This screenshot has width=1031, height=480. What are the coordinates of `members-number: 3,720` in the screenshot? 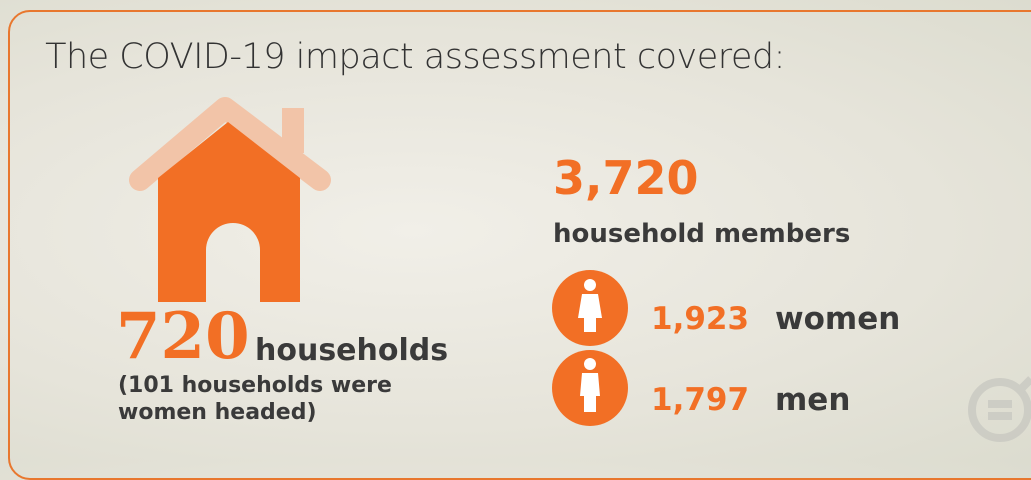 It's located at (626, 178).